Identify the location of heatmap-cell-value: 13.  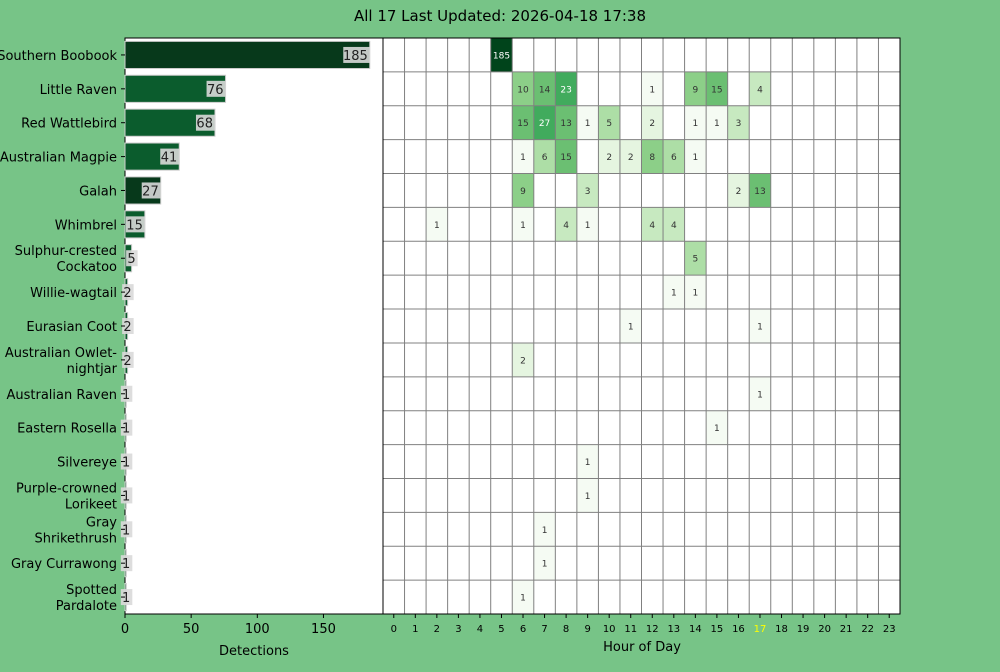
(565, 124).